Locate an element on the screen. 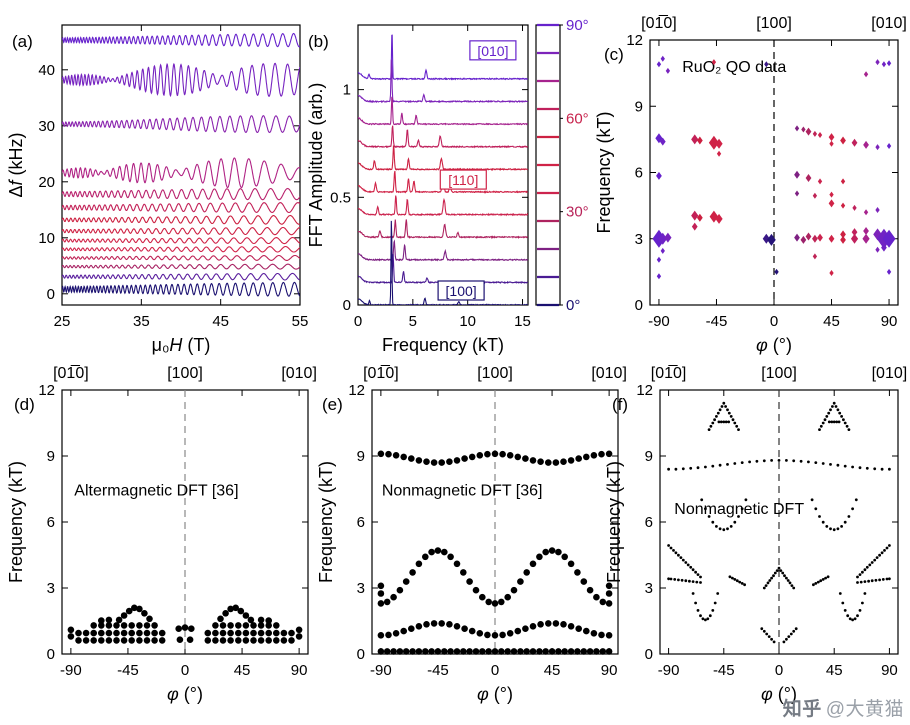 This screenshot has width=910, height=725. crystal-direction-label: [010] is located at coordinates (609, 373).